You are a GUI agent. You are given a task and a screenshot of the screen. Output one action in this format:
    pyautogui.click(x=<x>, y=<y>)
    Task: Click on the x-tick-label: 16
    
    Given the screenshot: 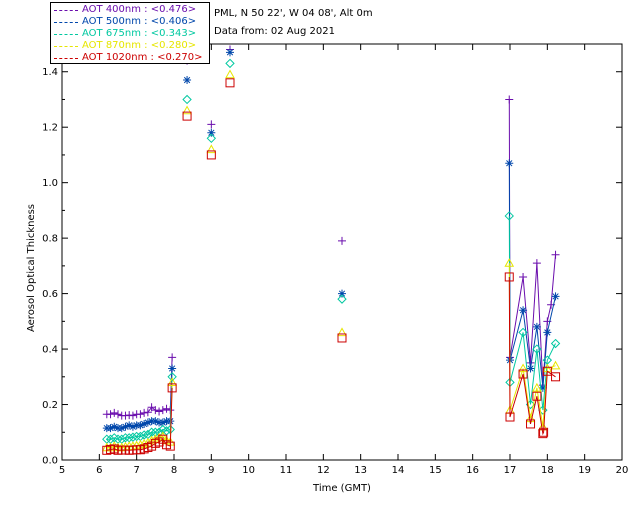 What is the action you would take?
    pyautogui.click(x=472, y=470)
    